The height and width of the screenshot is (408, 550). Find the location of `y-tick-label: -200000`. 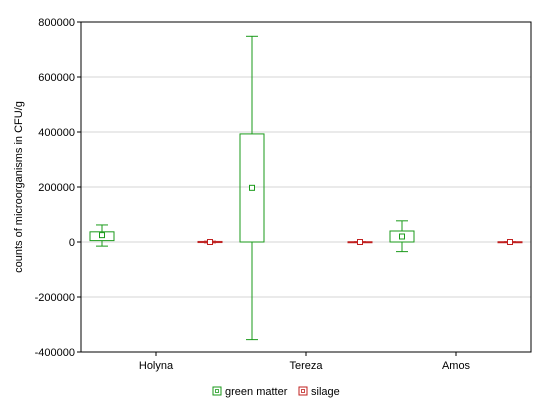

y-tick-label: -200000 is located at coordinates (55, 298).